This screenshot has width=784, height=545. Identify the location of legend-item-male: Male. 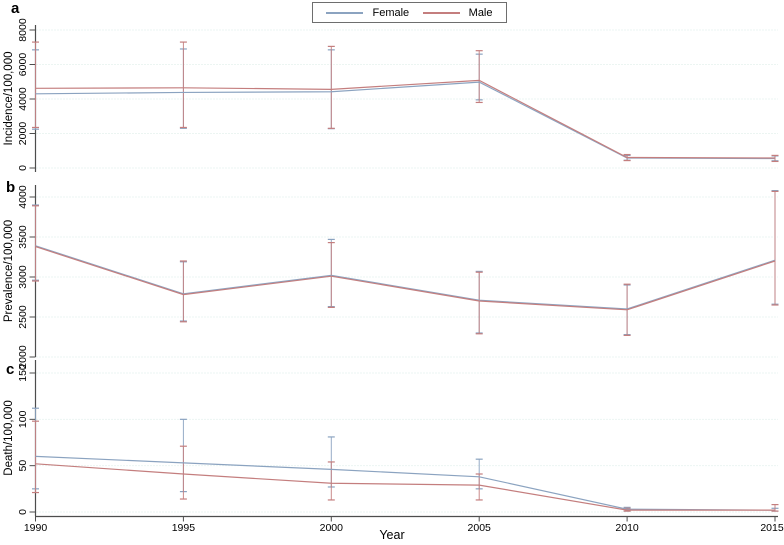
(457, 12).